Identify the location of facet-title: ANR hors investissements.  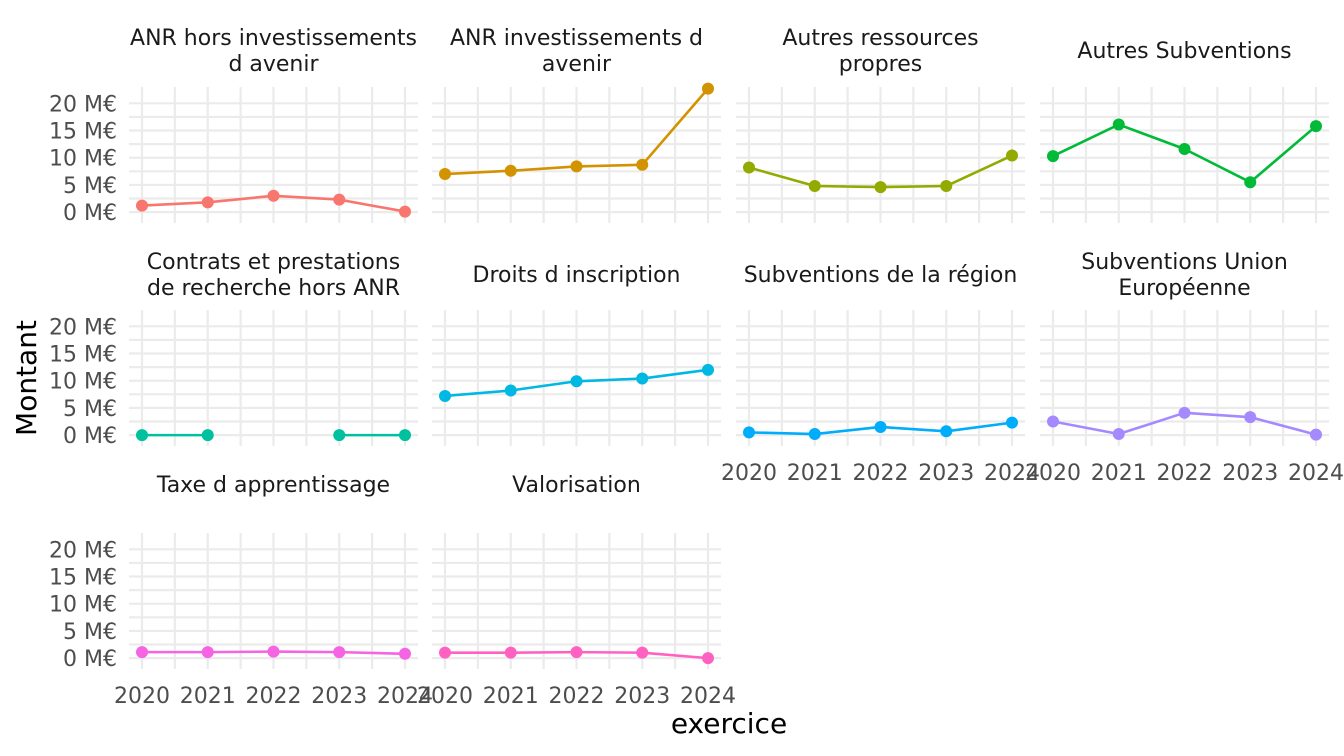
(273, 38).